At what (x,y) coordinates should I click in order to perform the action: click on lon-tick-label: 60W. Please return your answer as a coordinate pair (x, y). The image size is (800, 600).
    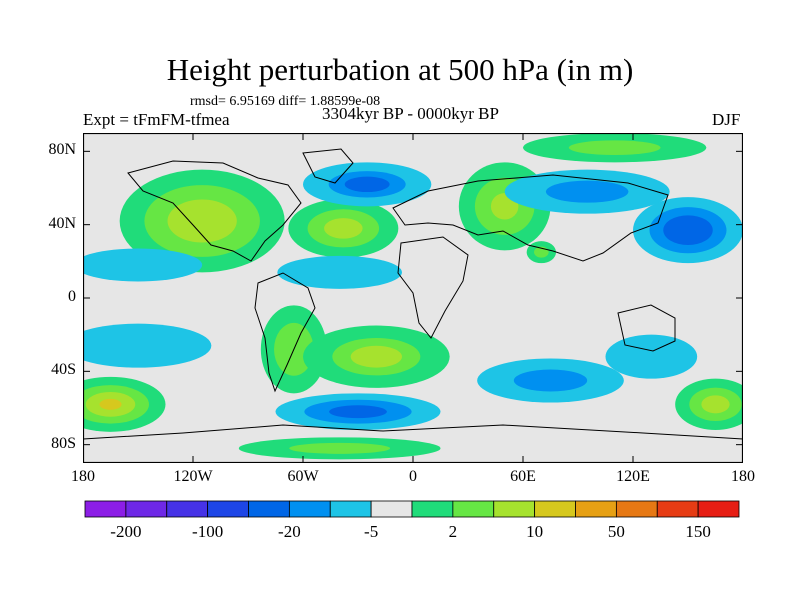
    Looking at the image, I should click on (303, 476).